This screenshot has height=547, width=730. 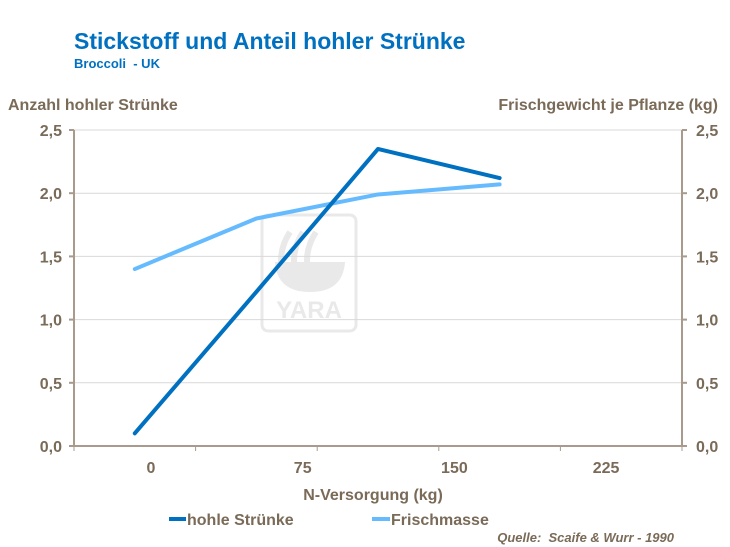 I want to click on source-note: Quelle: Scaife & Wurr - 1990, so click(x=586, y=537).